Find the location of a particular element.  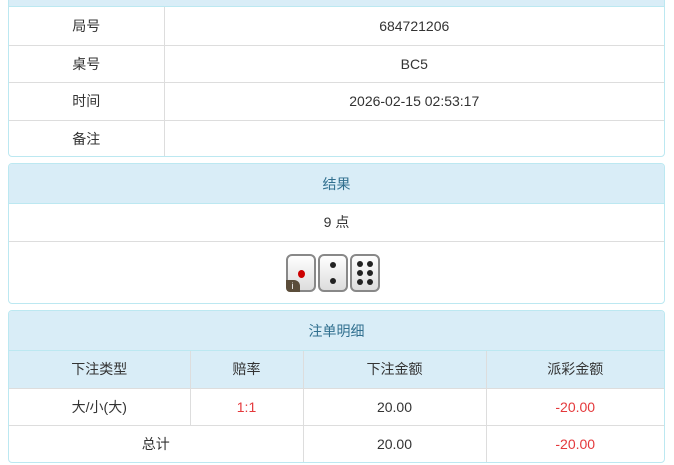

column-header: 派彩金额 is located at coordinates (574, 370).